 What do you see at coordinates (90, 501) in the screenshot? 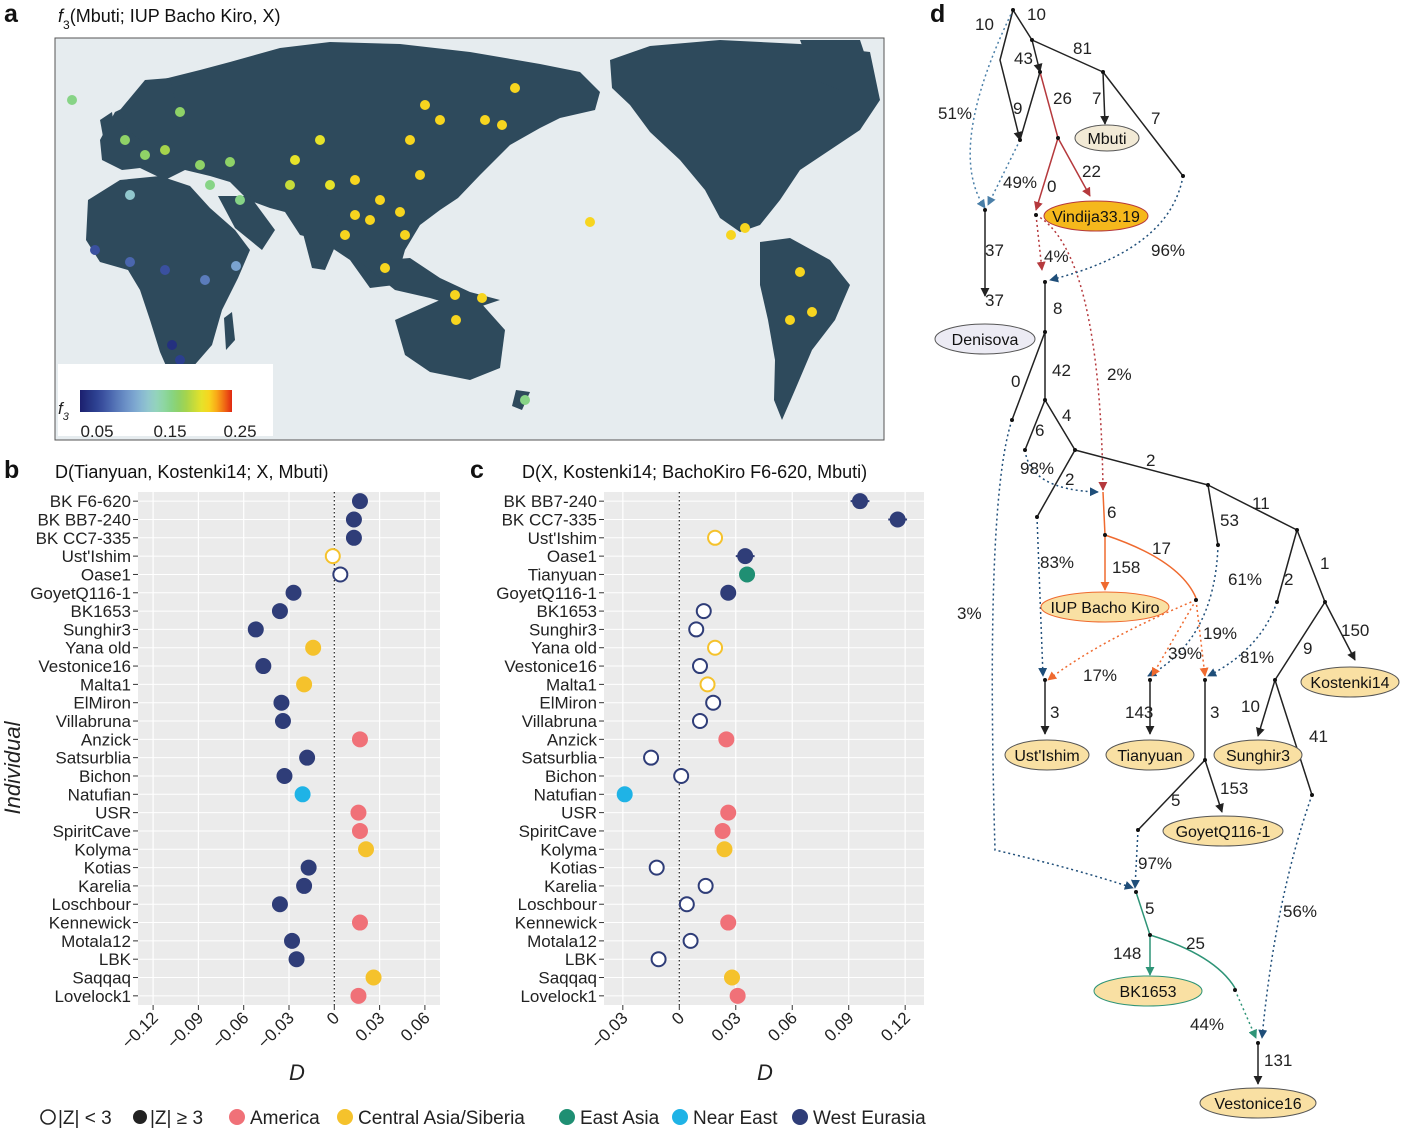
I see `y-tick-label: BK F6-620` at bounding box center [90, 501].